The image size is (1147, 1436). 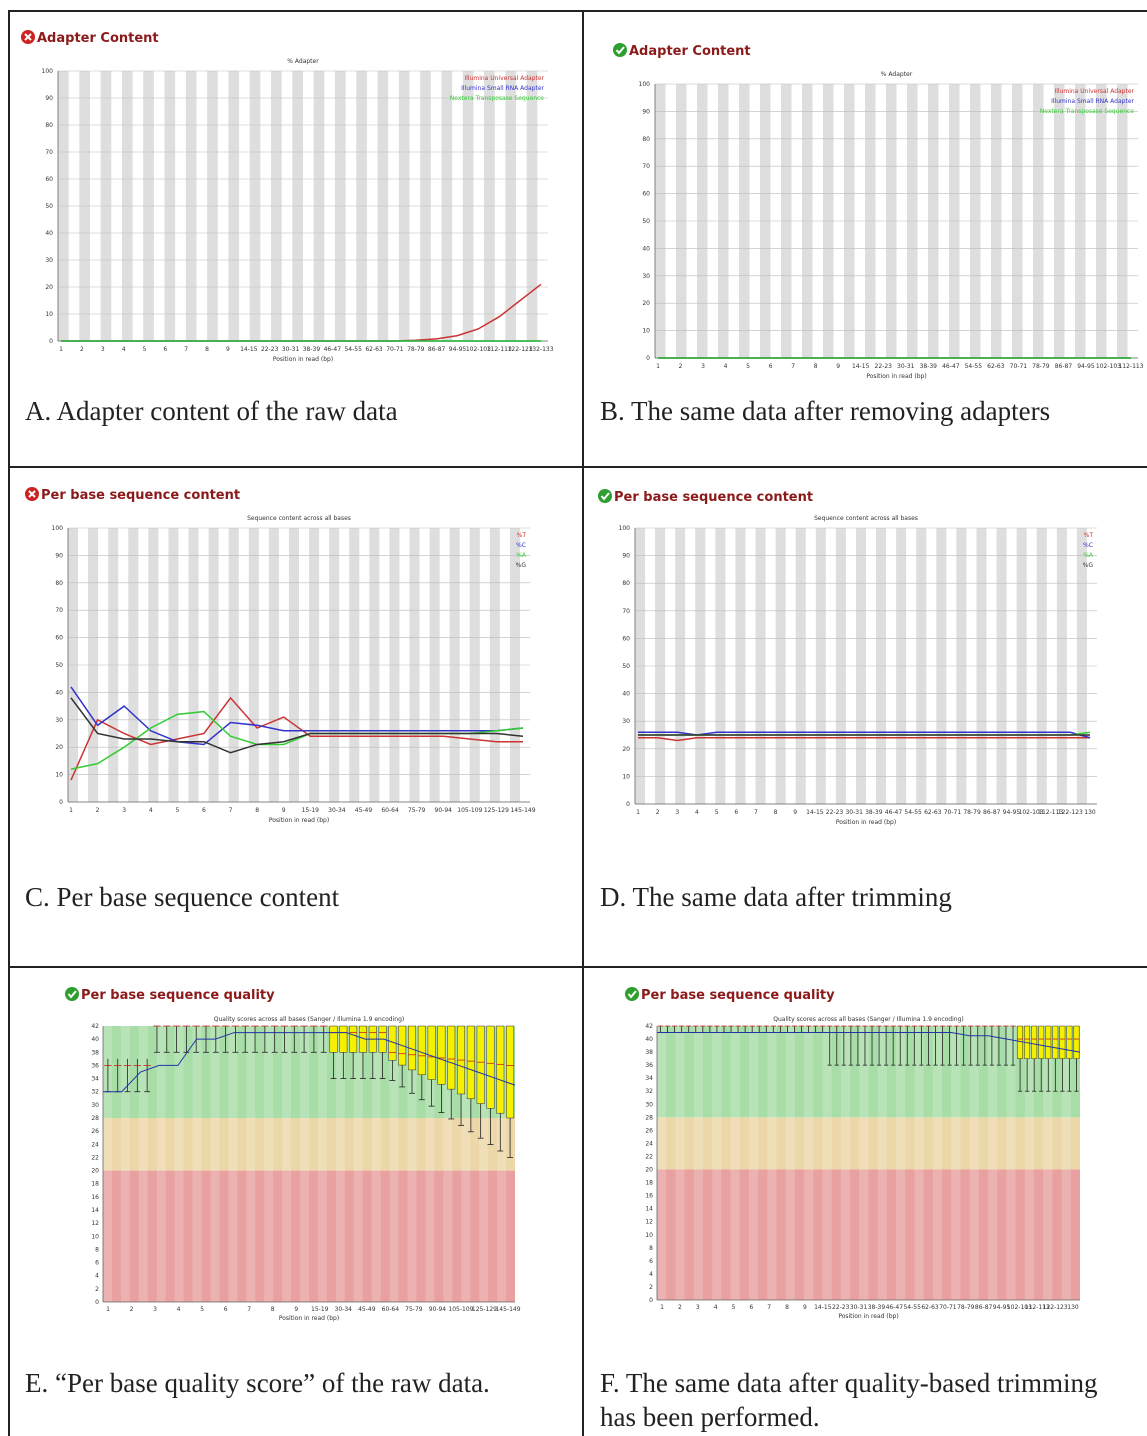 I want to click on x-tick-label: 14-15, so click(x=815, y=812).